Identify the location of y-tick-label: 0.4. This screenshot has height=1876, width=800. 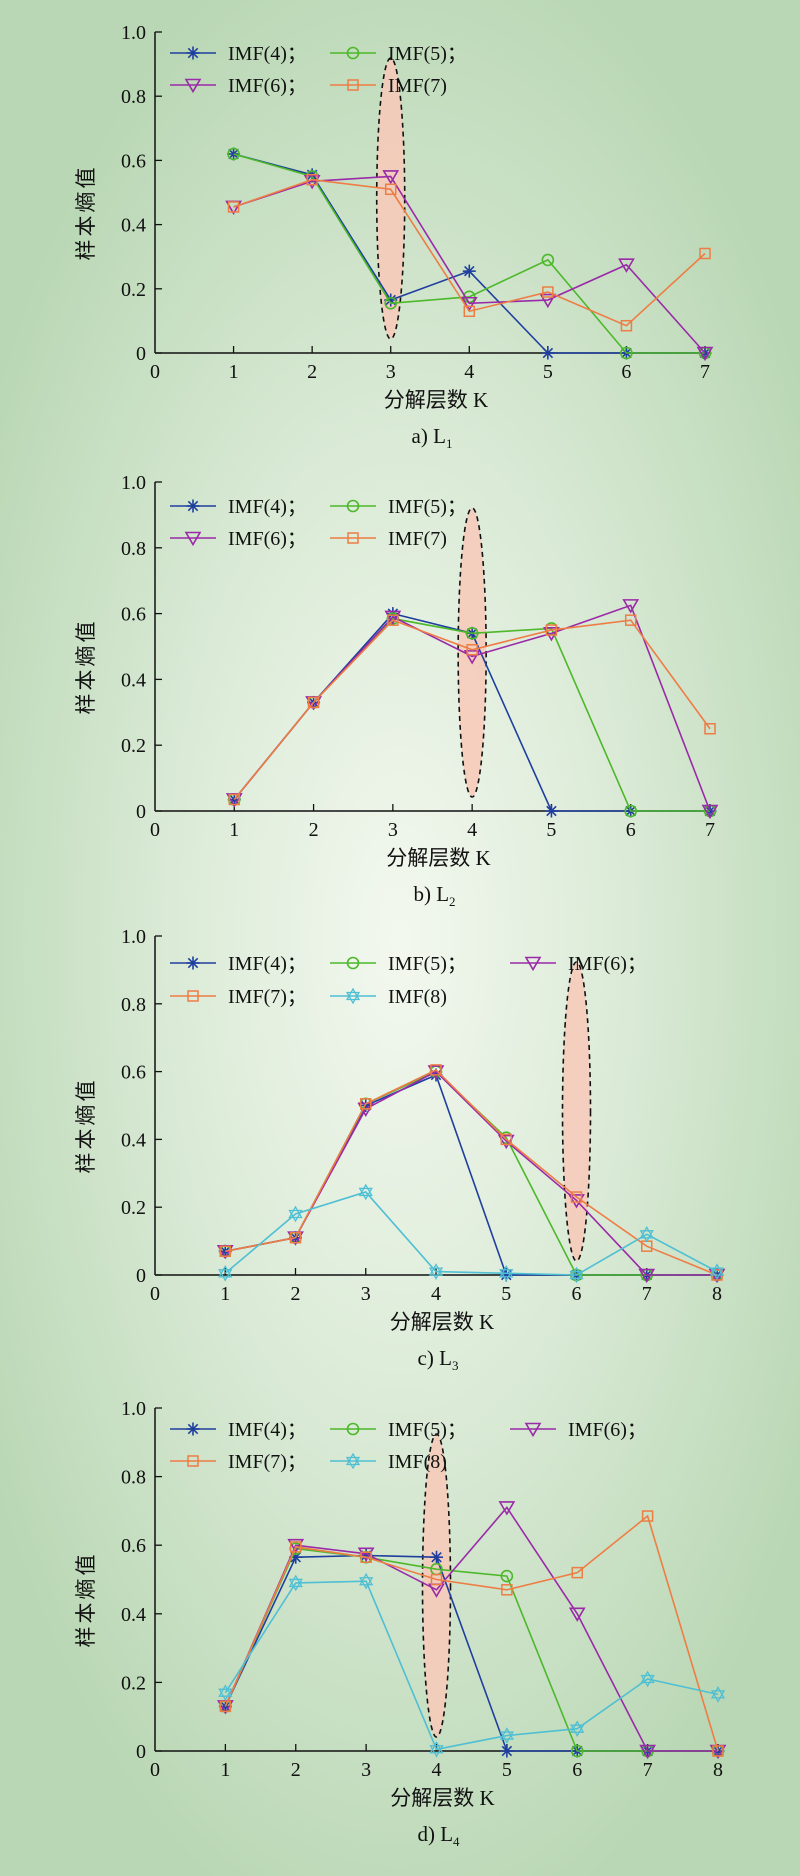
(133, 1140).